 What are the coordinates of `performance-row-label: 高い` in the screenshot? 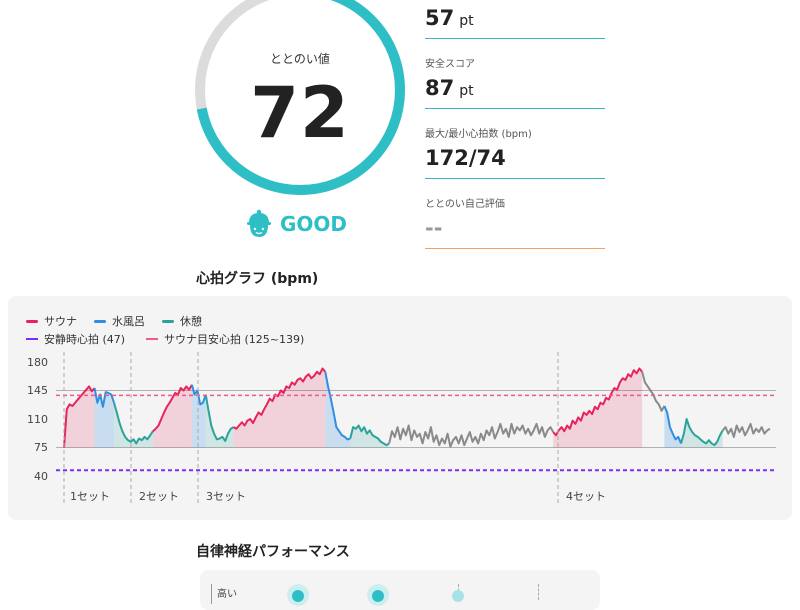 It's located at (227, 594).